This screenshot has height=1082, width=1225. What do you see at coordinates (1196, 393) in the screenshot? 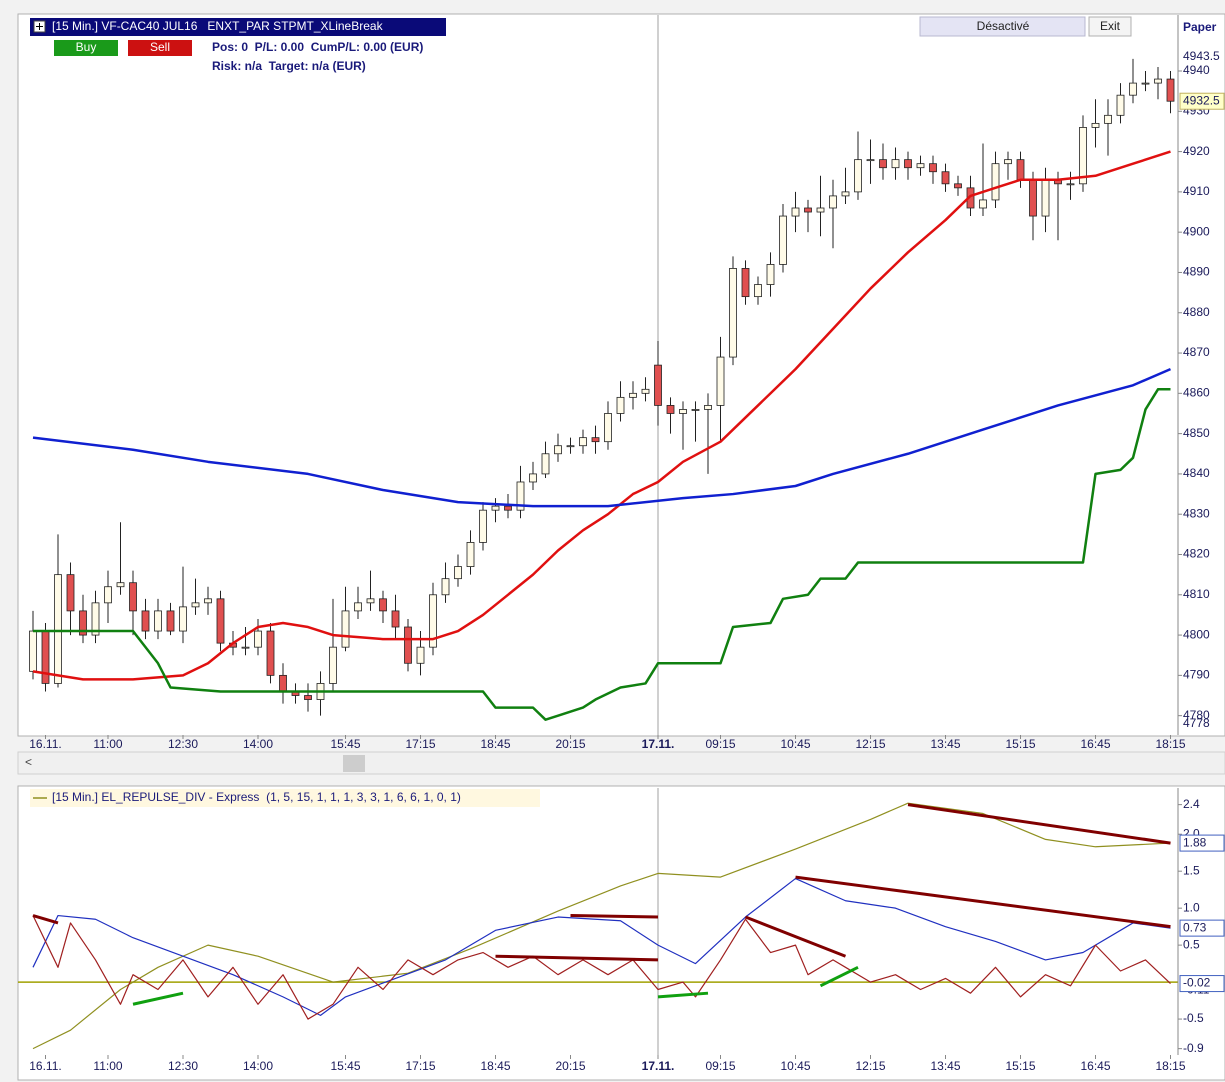
I see `y-tick-label: 4860` at bounding box center [1196, 393].